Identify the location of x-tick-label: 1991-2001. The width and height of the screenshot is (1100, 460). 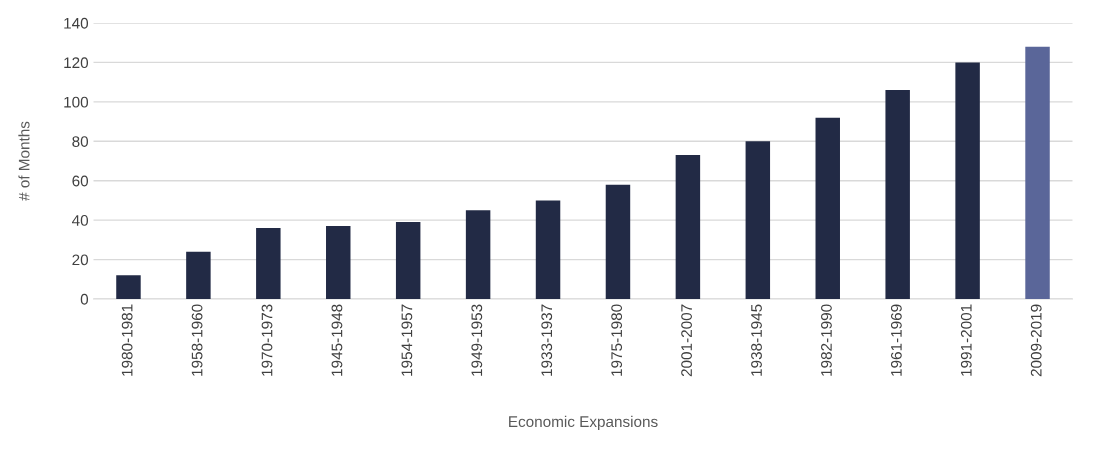
(966, 340).